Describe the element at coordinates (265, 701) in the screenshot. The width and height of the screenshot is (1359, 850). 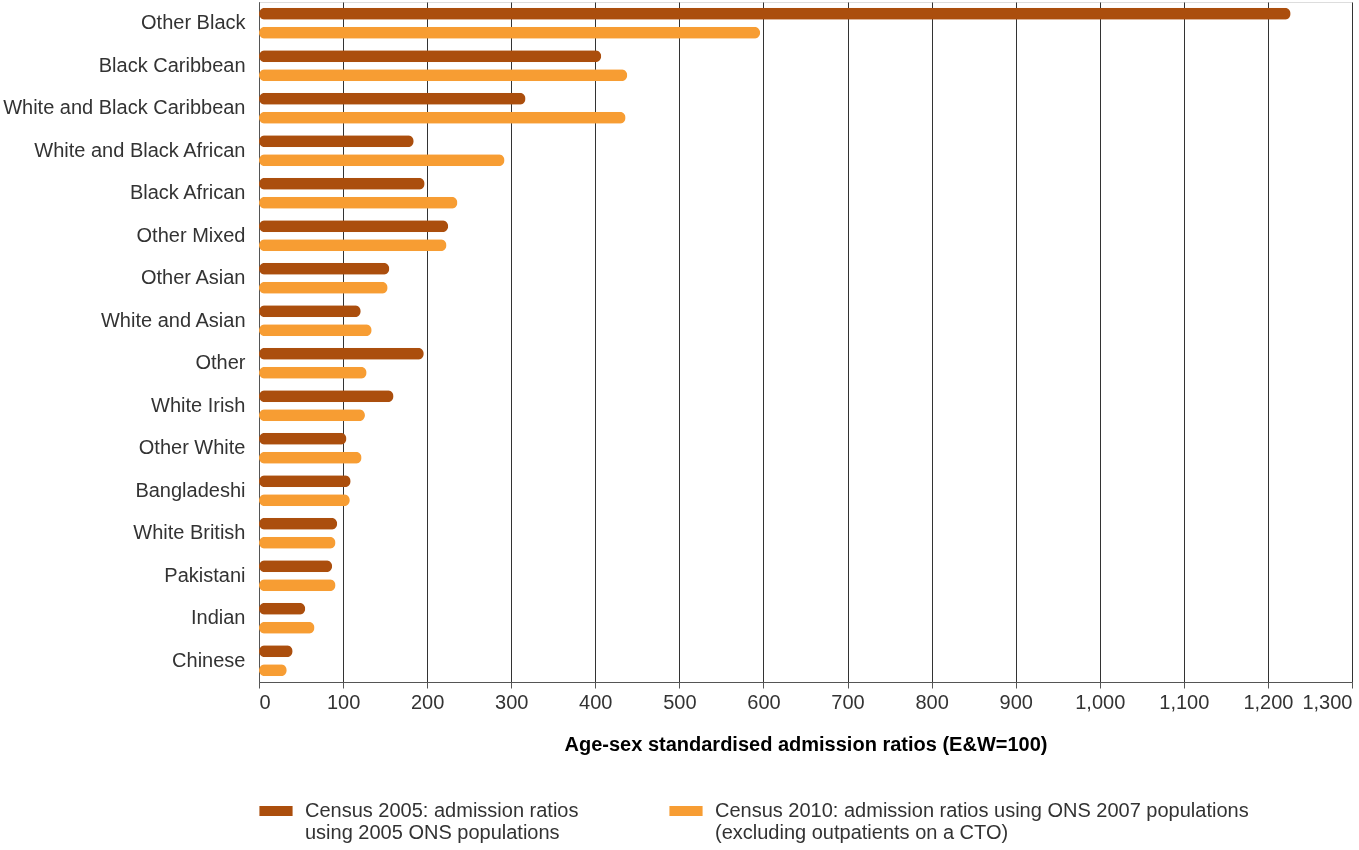
I see `x-tick-label: 0` at that location.